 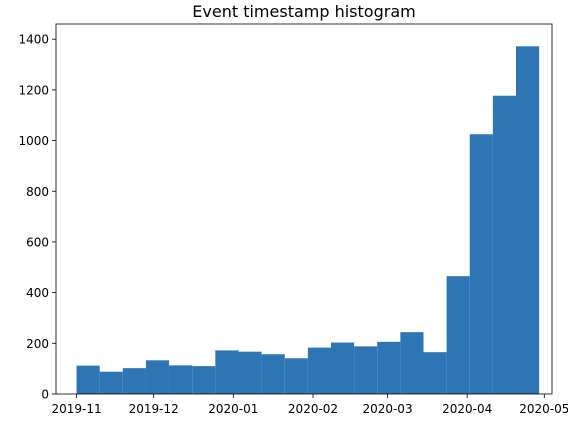 What do you see at coordinates (543, 409) in the screenshot?
I see `x-tick-label-6: 2020-05` at bounding box center [543, 409].